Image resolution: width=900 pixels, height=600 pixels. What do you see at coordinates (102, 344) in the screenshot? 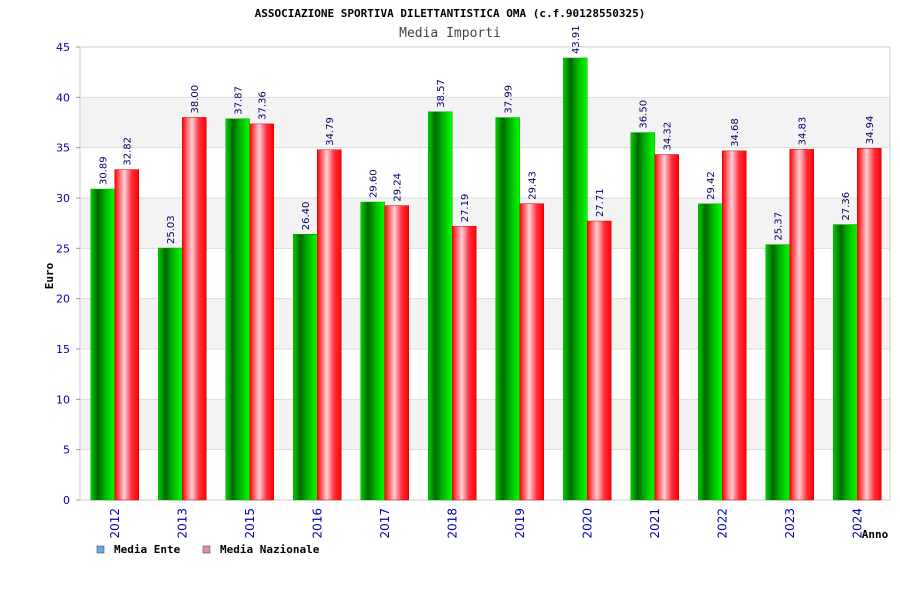
I see `bar-media-ente-2012` at bounding box center [102, 344].